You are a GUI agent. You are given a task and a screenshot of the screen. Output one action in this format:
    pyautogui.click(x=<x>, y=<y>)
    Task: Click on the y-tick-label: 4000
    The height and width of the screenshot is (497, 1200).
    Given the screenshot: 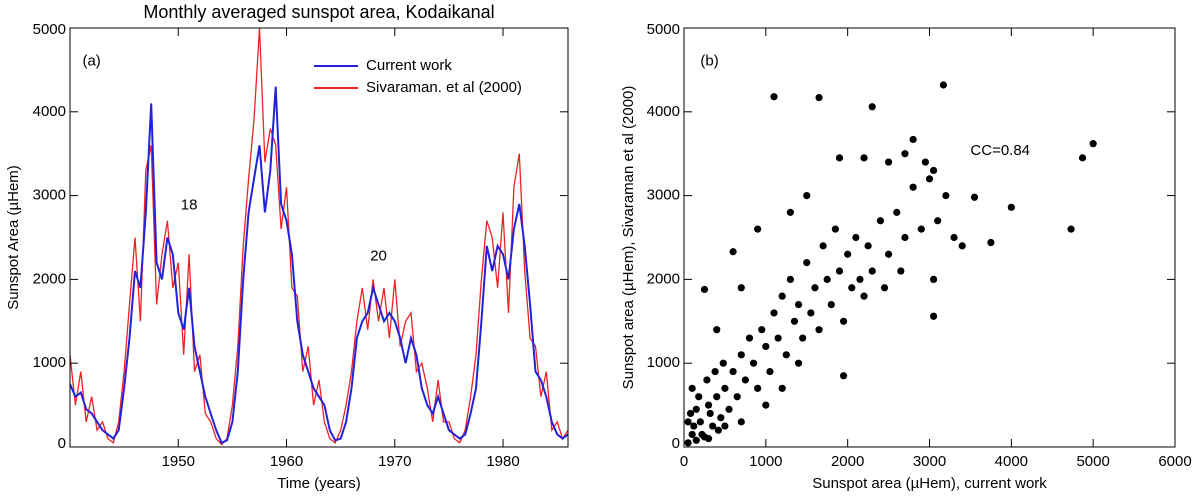 What is the action you would take?
    pyautogui.click(x=663, y=111)
    